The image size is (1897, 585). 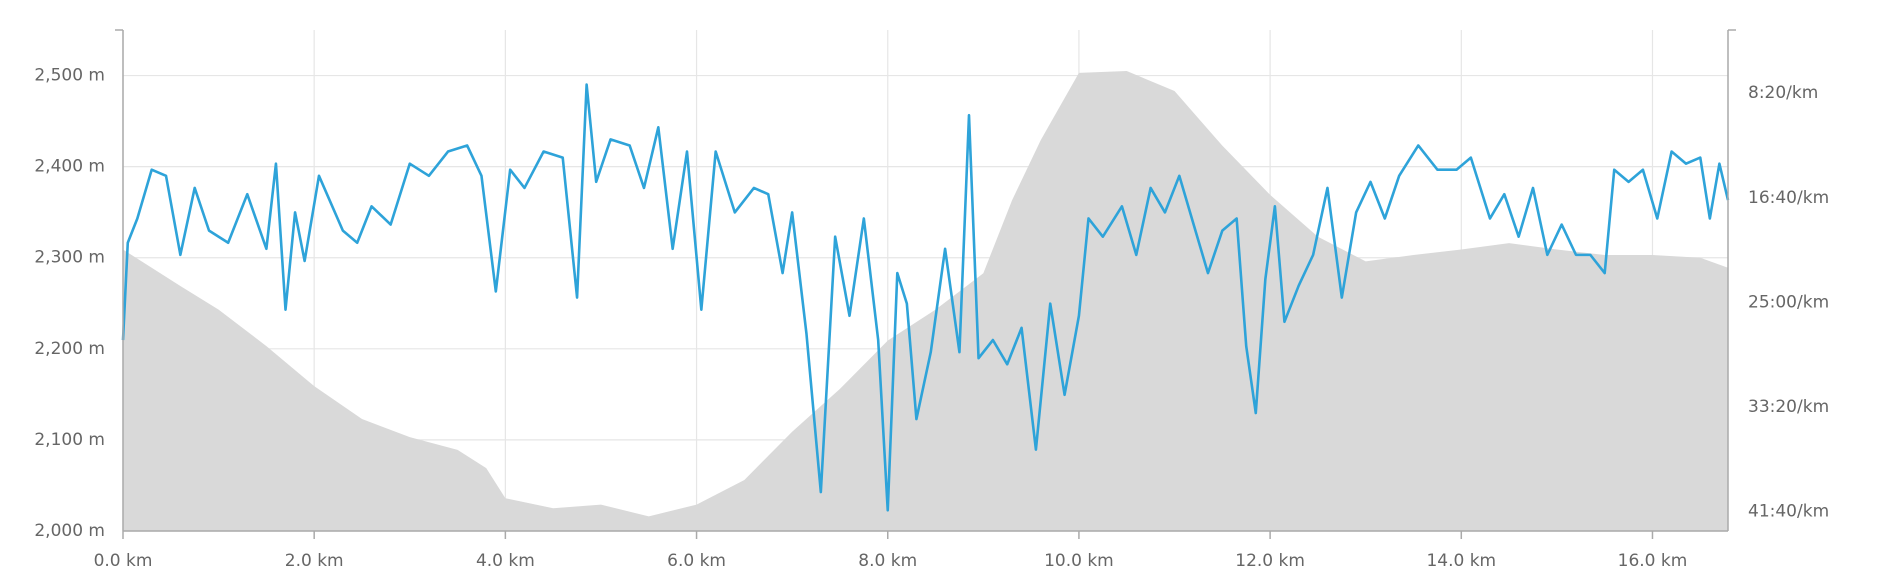 I want to click on y-tick-label: 2,000 m, so click(x=69, y=531).